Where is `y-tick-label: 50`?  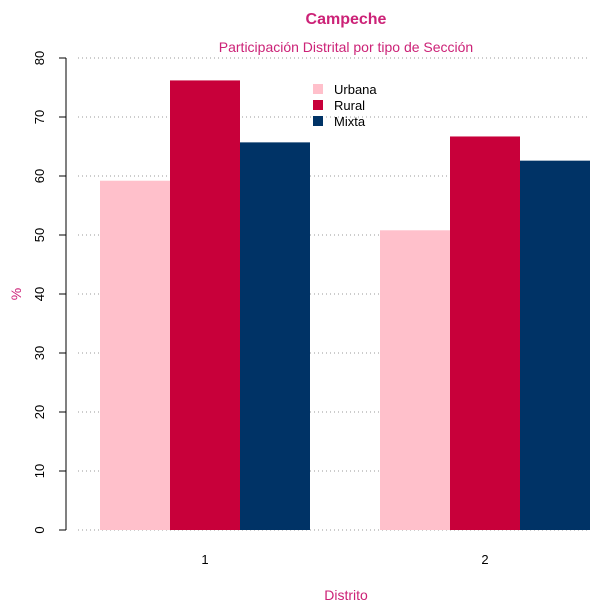 y-tick-label: 50 is located at coordinates (39, 235).